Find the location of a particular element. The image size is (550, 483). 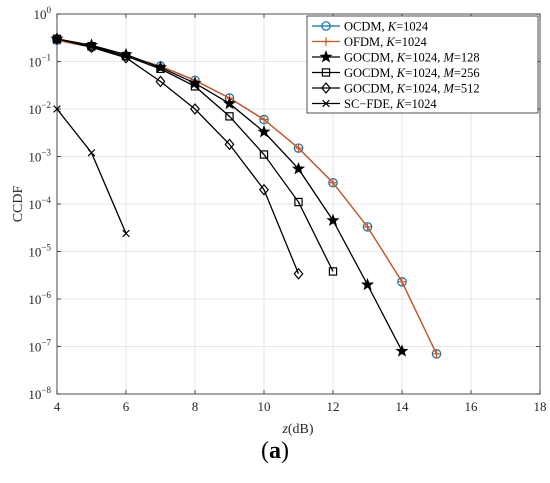

x-tick-label: 14 is located at coordinates (403, 406).